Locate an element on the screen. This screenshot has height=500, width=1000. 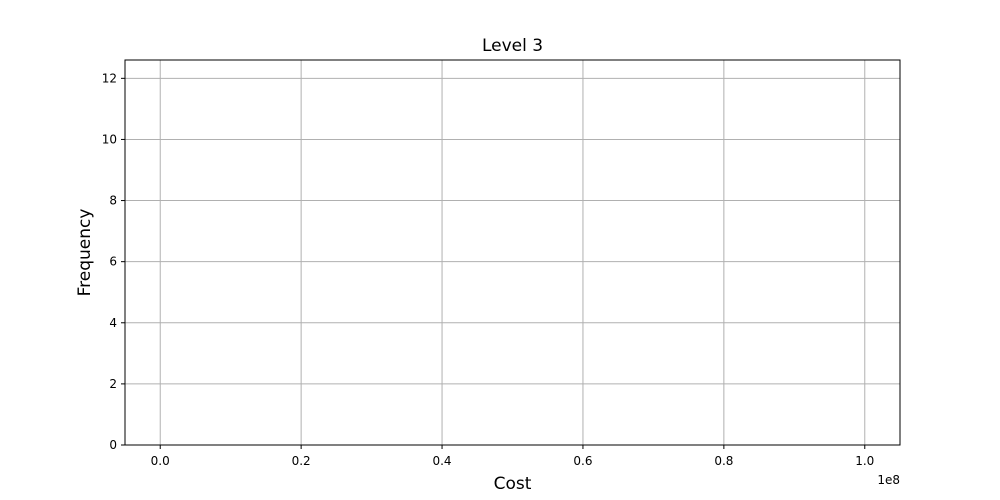
x-tick-label: 0.0 is located at coordinates (160, 461).